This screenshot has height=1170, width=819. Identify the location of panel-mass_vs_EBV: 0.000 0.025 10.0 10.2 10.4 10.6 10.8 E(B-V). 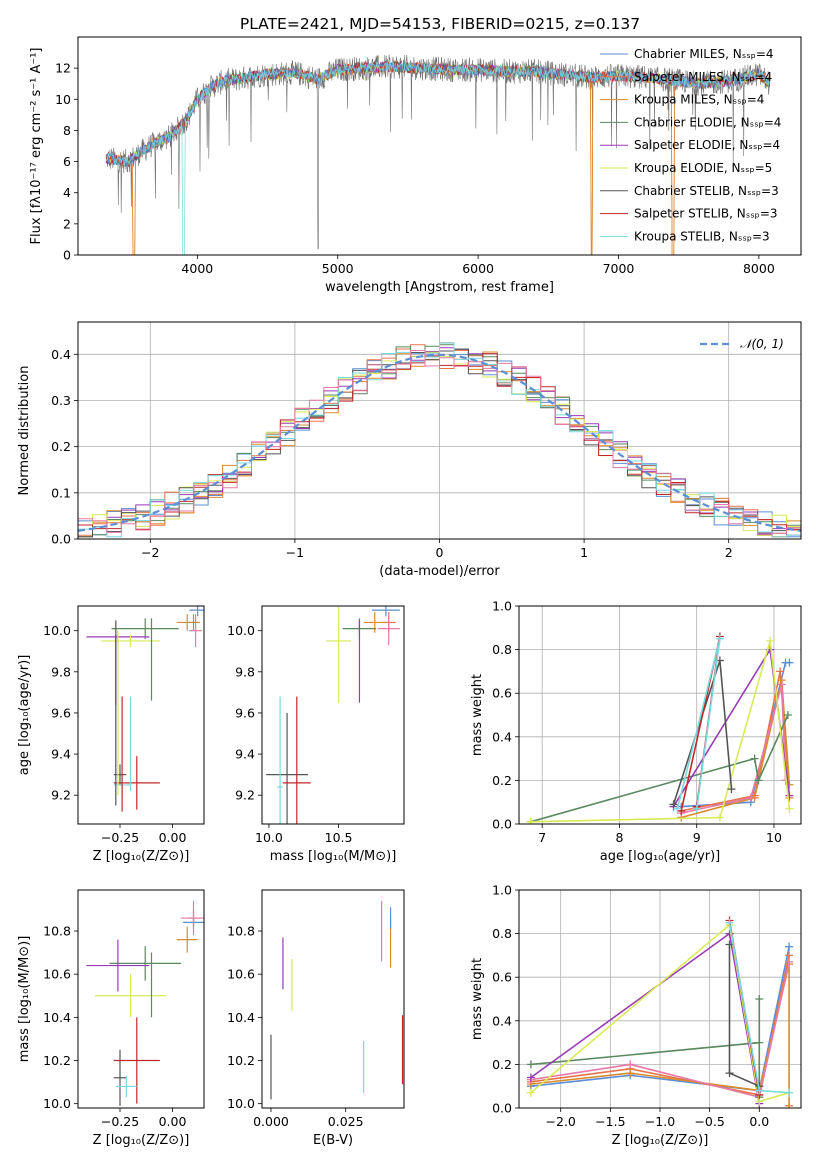
(316, 1018).